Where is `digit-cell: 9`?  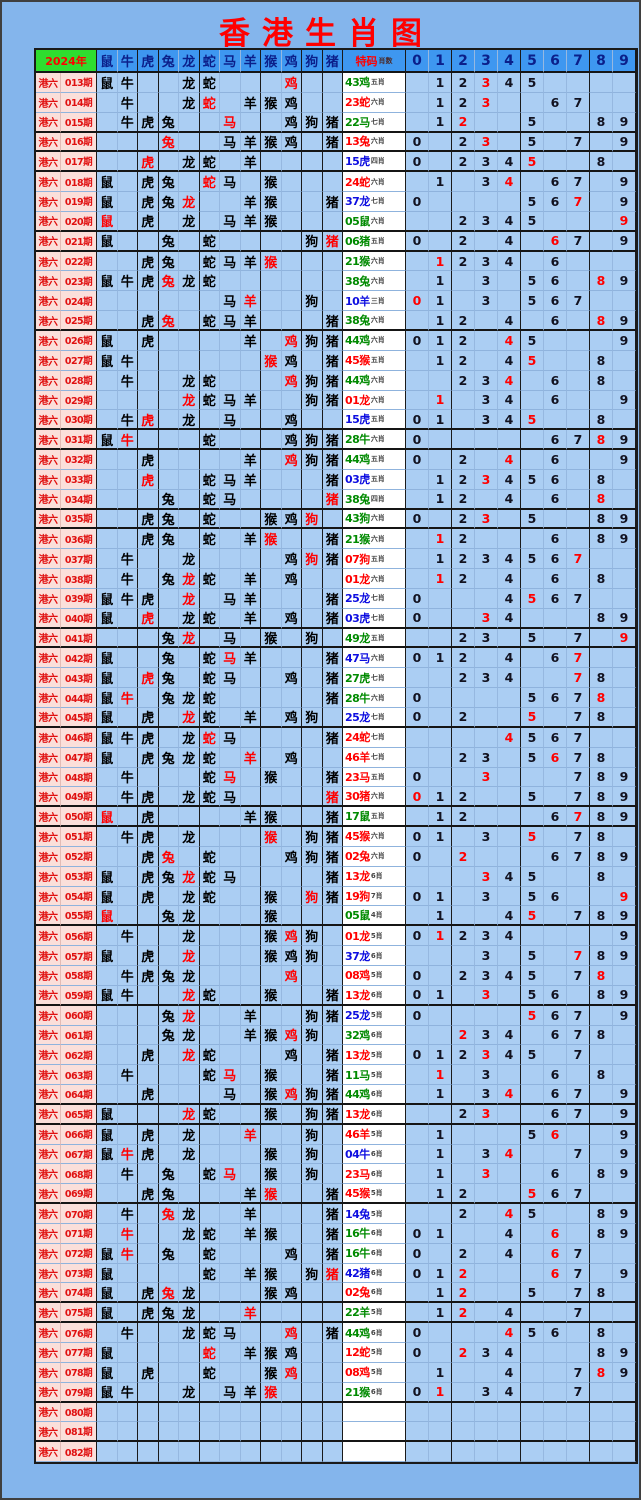 digit-cell: 9 is located at coordinates (624, 1353).